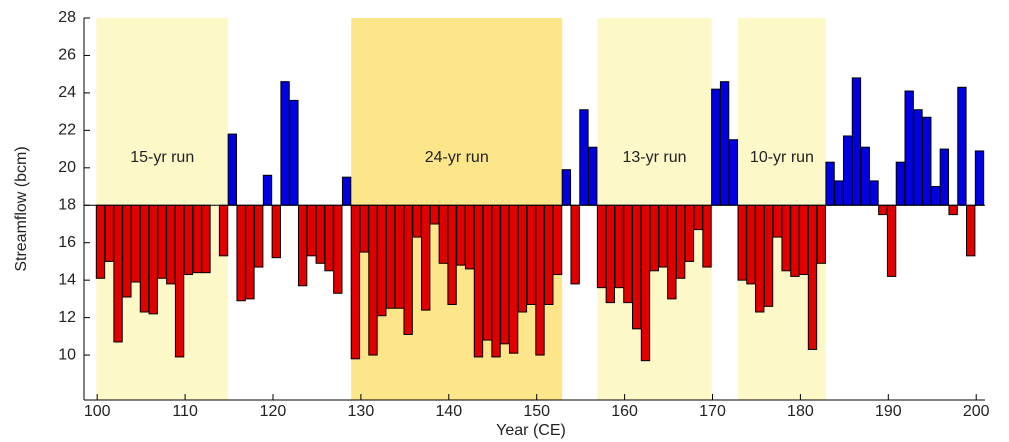 The image size is (1009, 442). I want to click on y-tick-label: 12, so click(67, 317).